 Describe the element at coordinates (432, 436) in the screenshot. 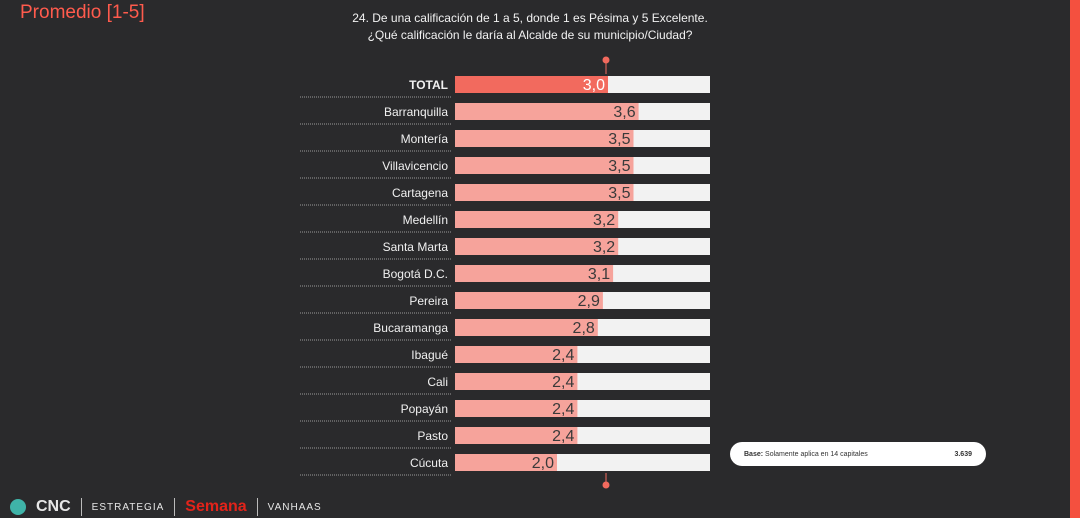

I see `category-label: Pasto` at that location.